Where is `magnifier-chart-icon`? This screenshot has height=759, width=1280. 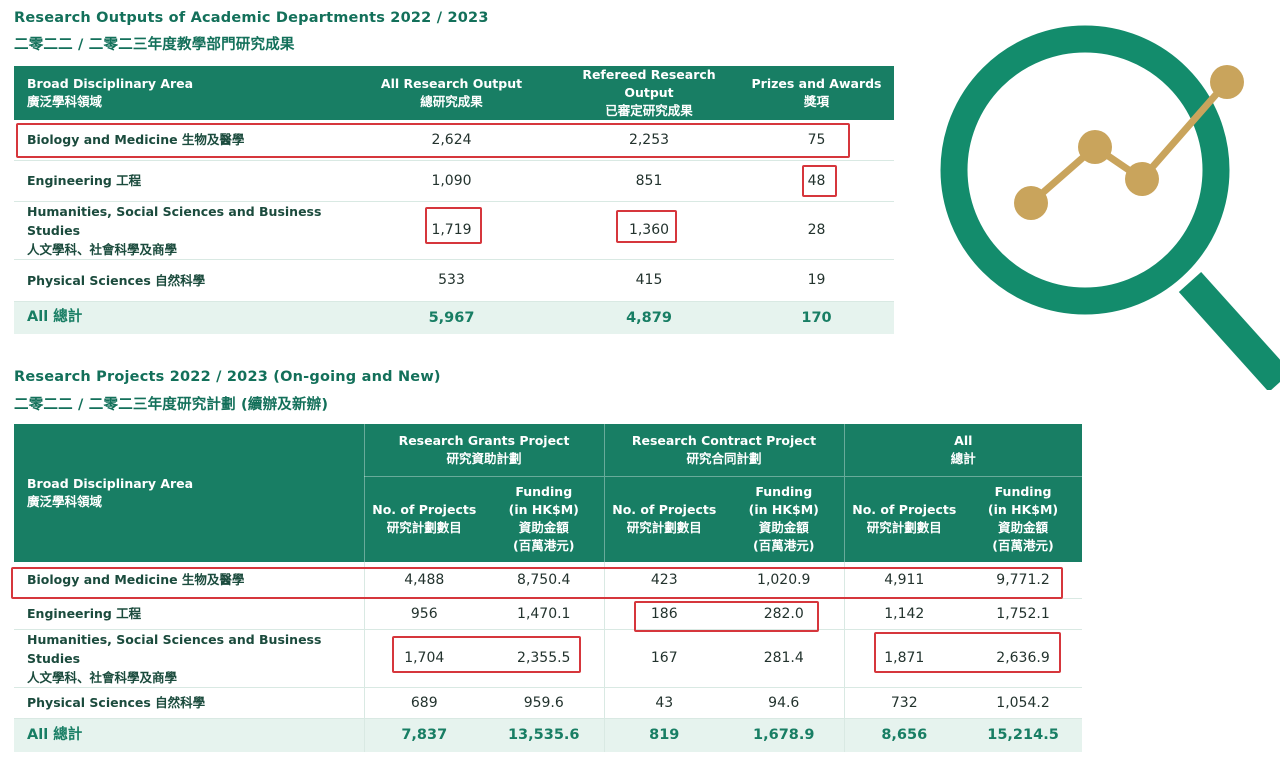 magnifier-chart-icon is located at coordinates (1110, 207).